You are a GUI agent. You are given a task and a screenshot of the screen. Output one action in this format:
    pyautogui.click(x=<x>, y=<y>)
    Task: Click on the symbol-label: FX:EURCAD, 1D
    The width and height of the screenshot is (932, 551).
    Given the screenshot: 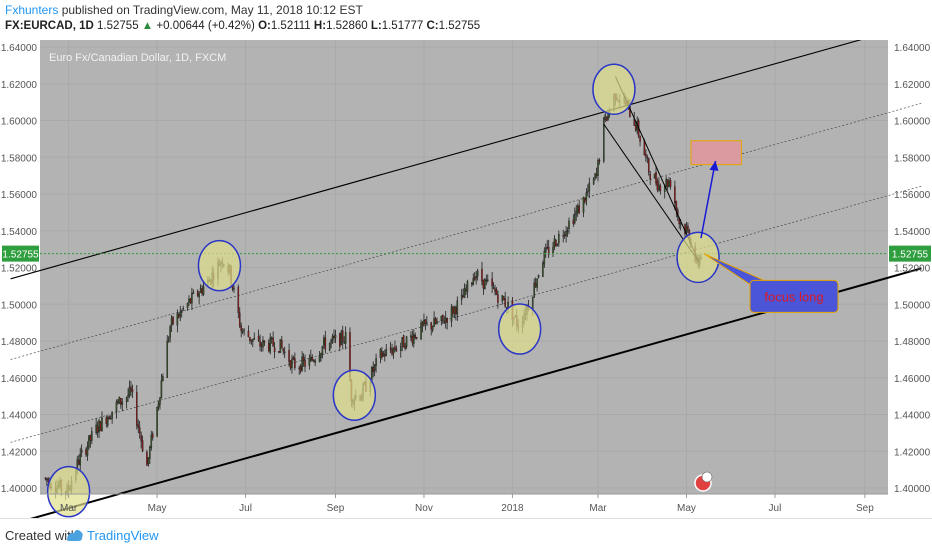 What is the action you would take?
    pyautogui.click(x=49, y=26)
    